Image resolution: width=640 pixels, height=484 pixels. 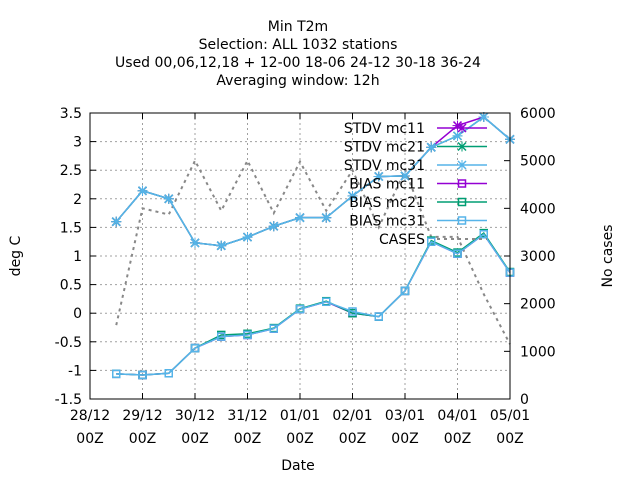 What do you see at coordinates (71, 171) in the screenshot?
I see `y-tick-label: 2.5` at bounding box center [71, 171].